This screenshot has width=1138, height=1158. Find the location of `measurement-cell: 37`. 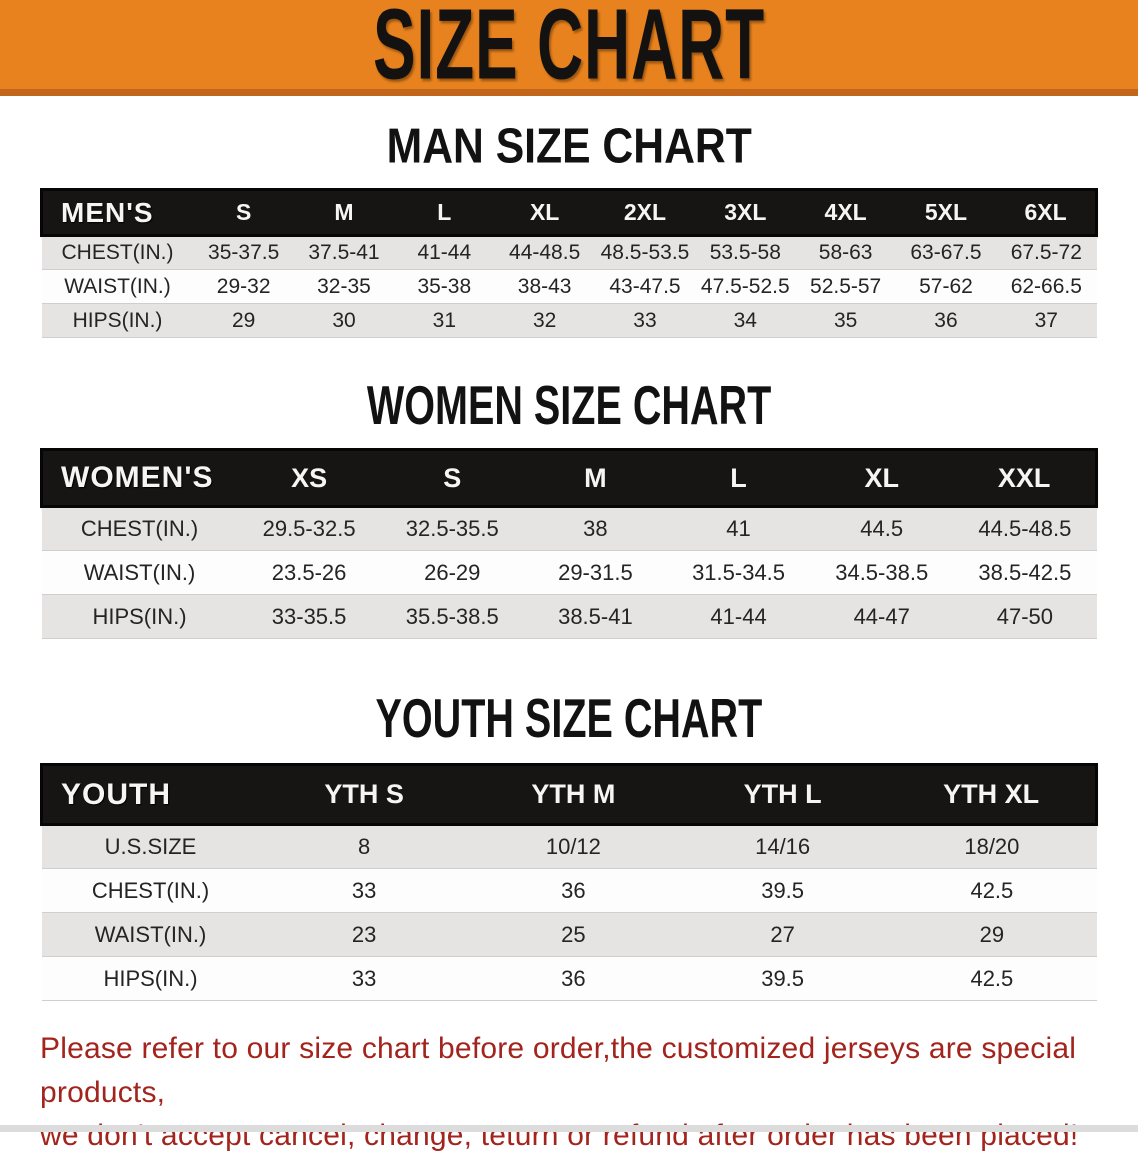

measurement-cell: 37 is located at coordinates (1046, 320).